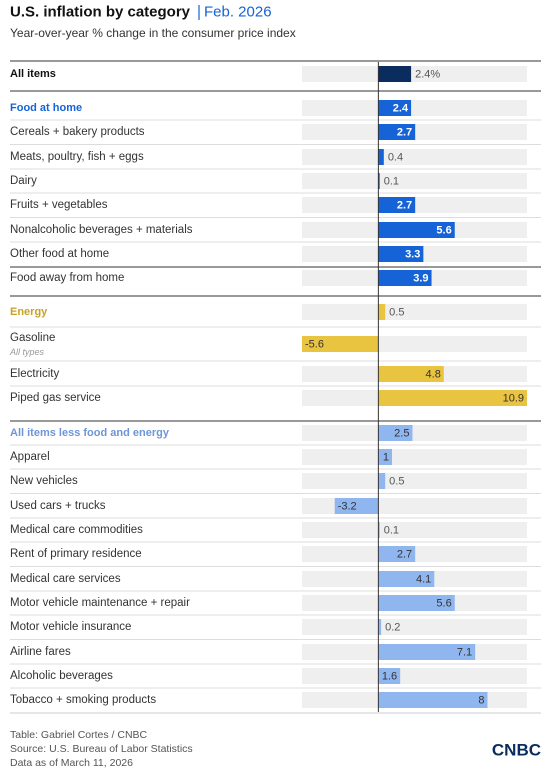 The height and width of the screenshot is (775, 550). I want to click on value-label: 1, so click(386, 458).